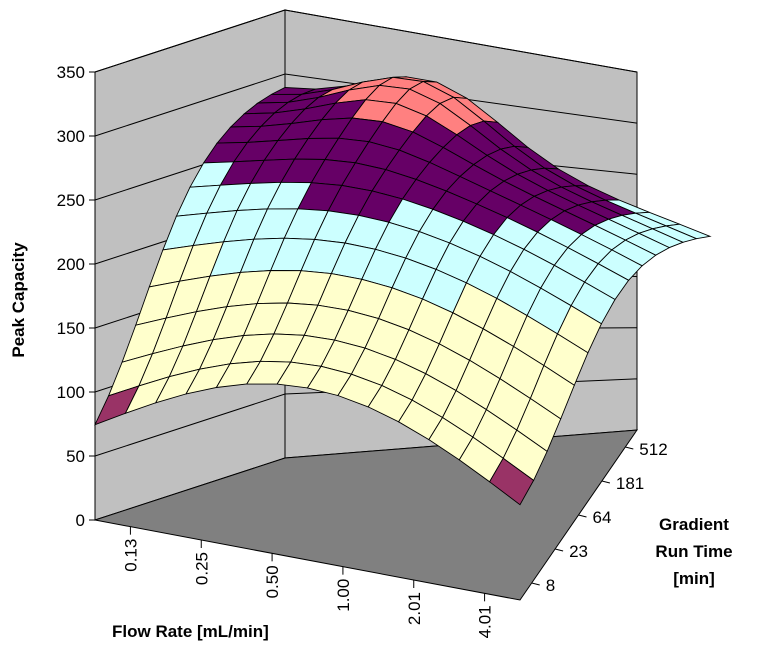 The height and width of the screenshot is (649, 757). What do you see at coordinates (190, 631) in the screenshot?
I see `x-axis-title: Flow Rate [mL/min]` at bounding box center [190, 631].